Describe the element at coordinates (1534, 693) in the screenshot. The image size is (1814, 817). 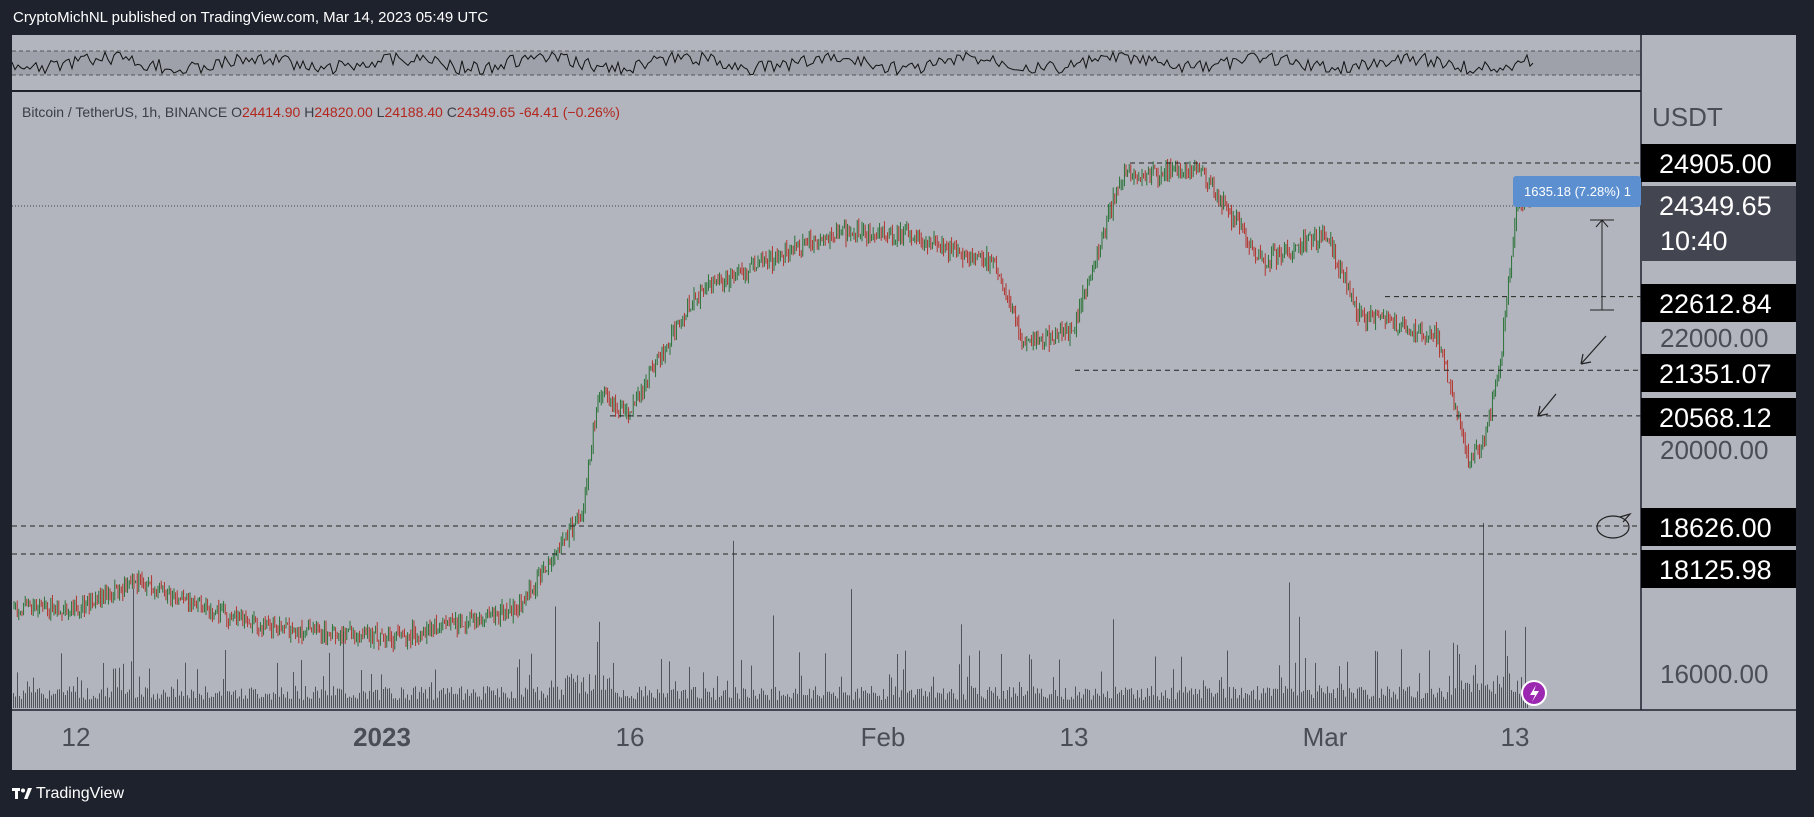
I see `lightning-icon` at that location.